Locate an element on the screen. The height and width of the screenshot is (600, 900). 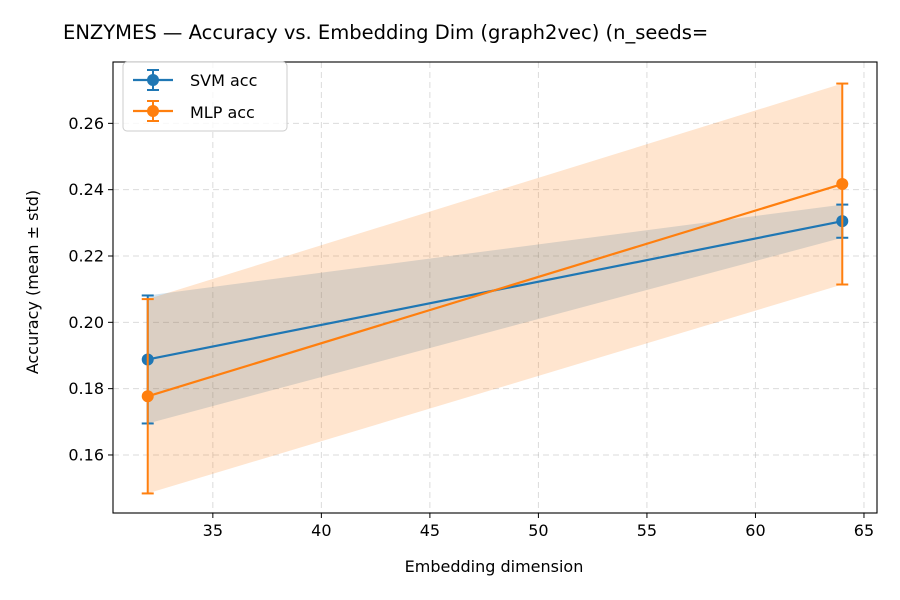
legend-entry-mlp: MLP acc is located at coordinates (194, 111).